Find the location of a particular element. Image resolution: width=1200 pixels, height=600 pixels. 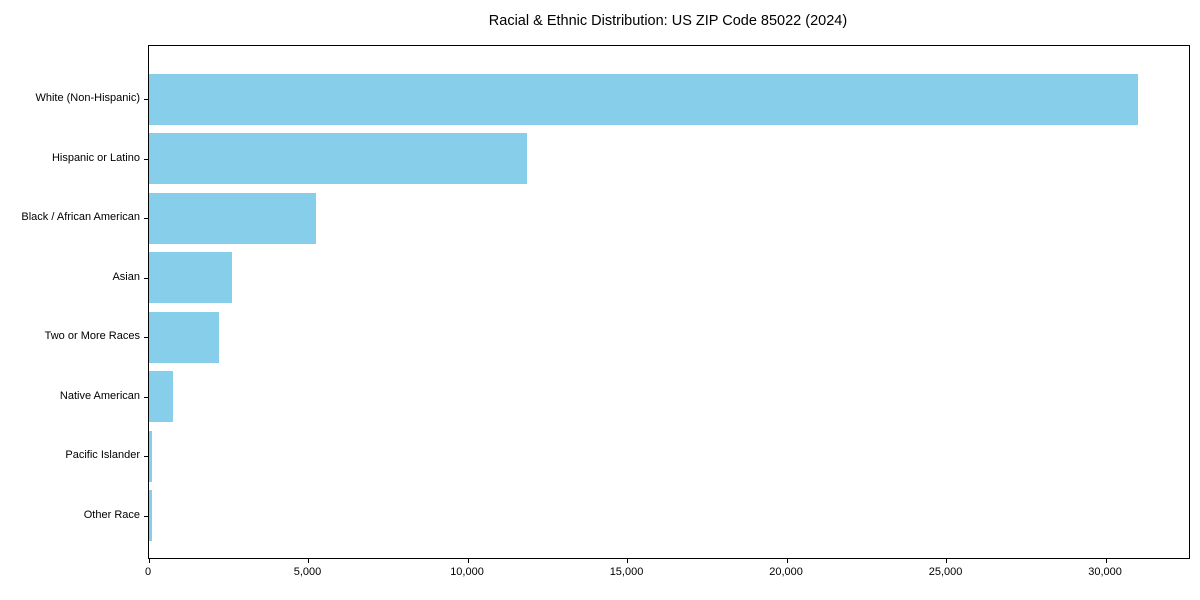

x-tick-label: 10,000 is located at coordinates (467, 572).